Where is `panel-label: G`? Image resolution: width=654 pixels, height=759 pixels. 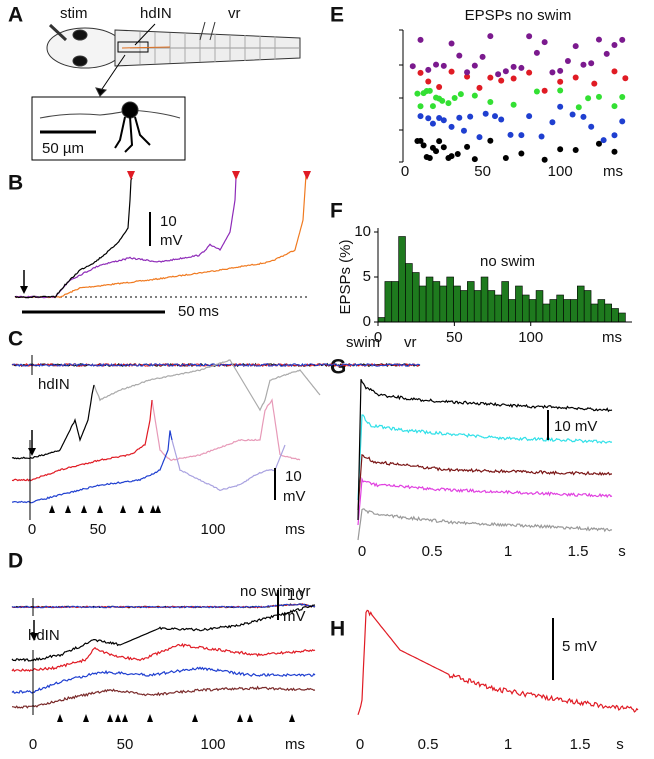
panel-label: G is located at coordinates (338, 367).